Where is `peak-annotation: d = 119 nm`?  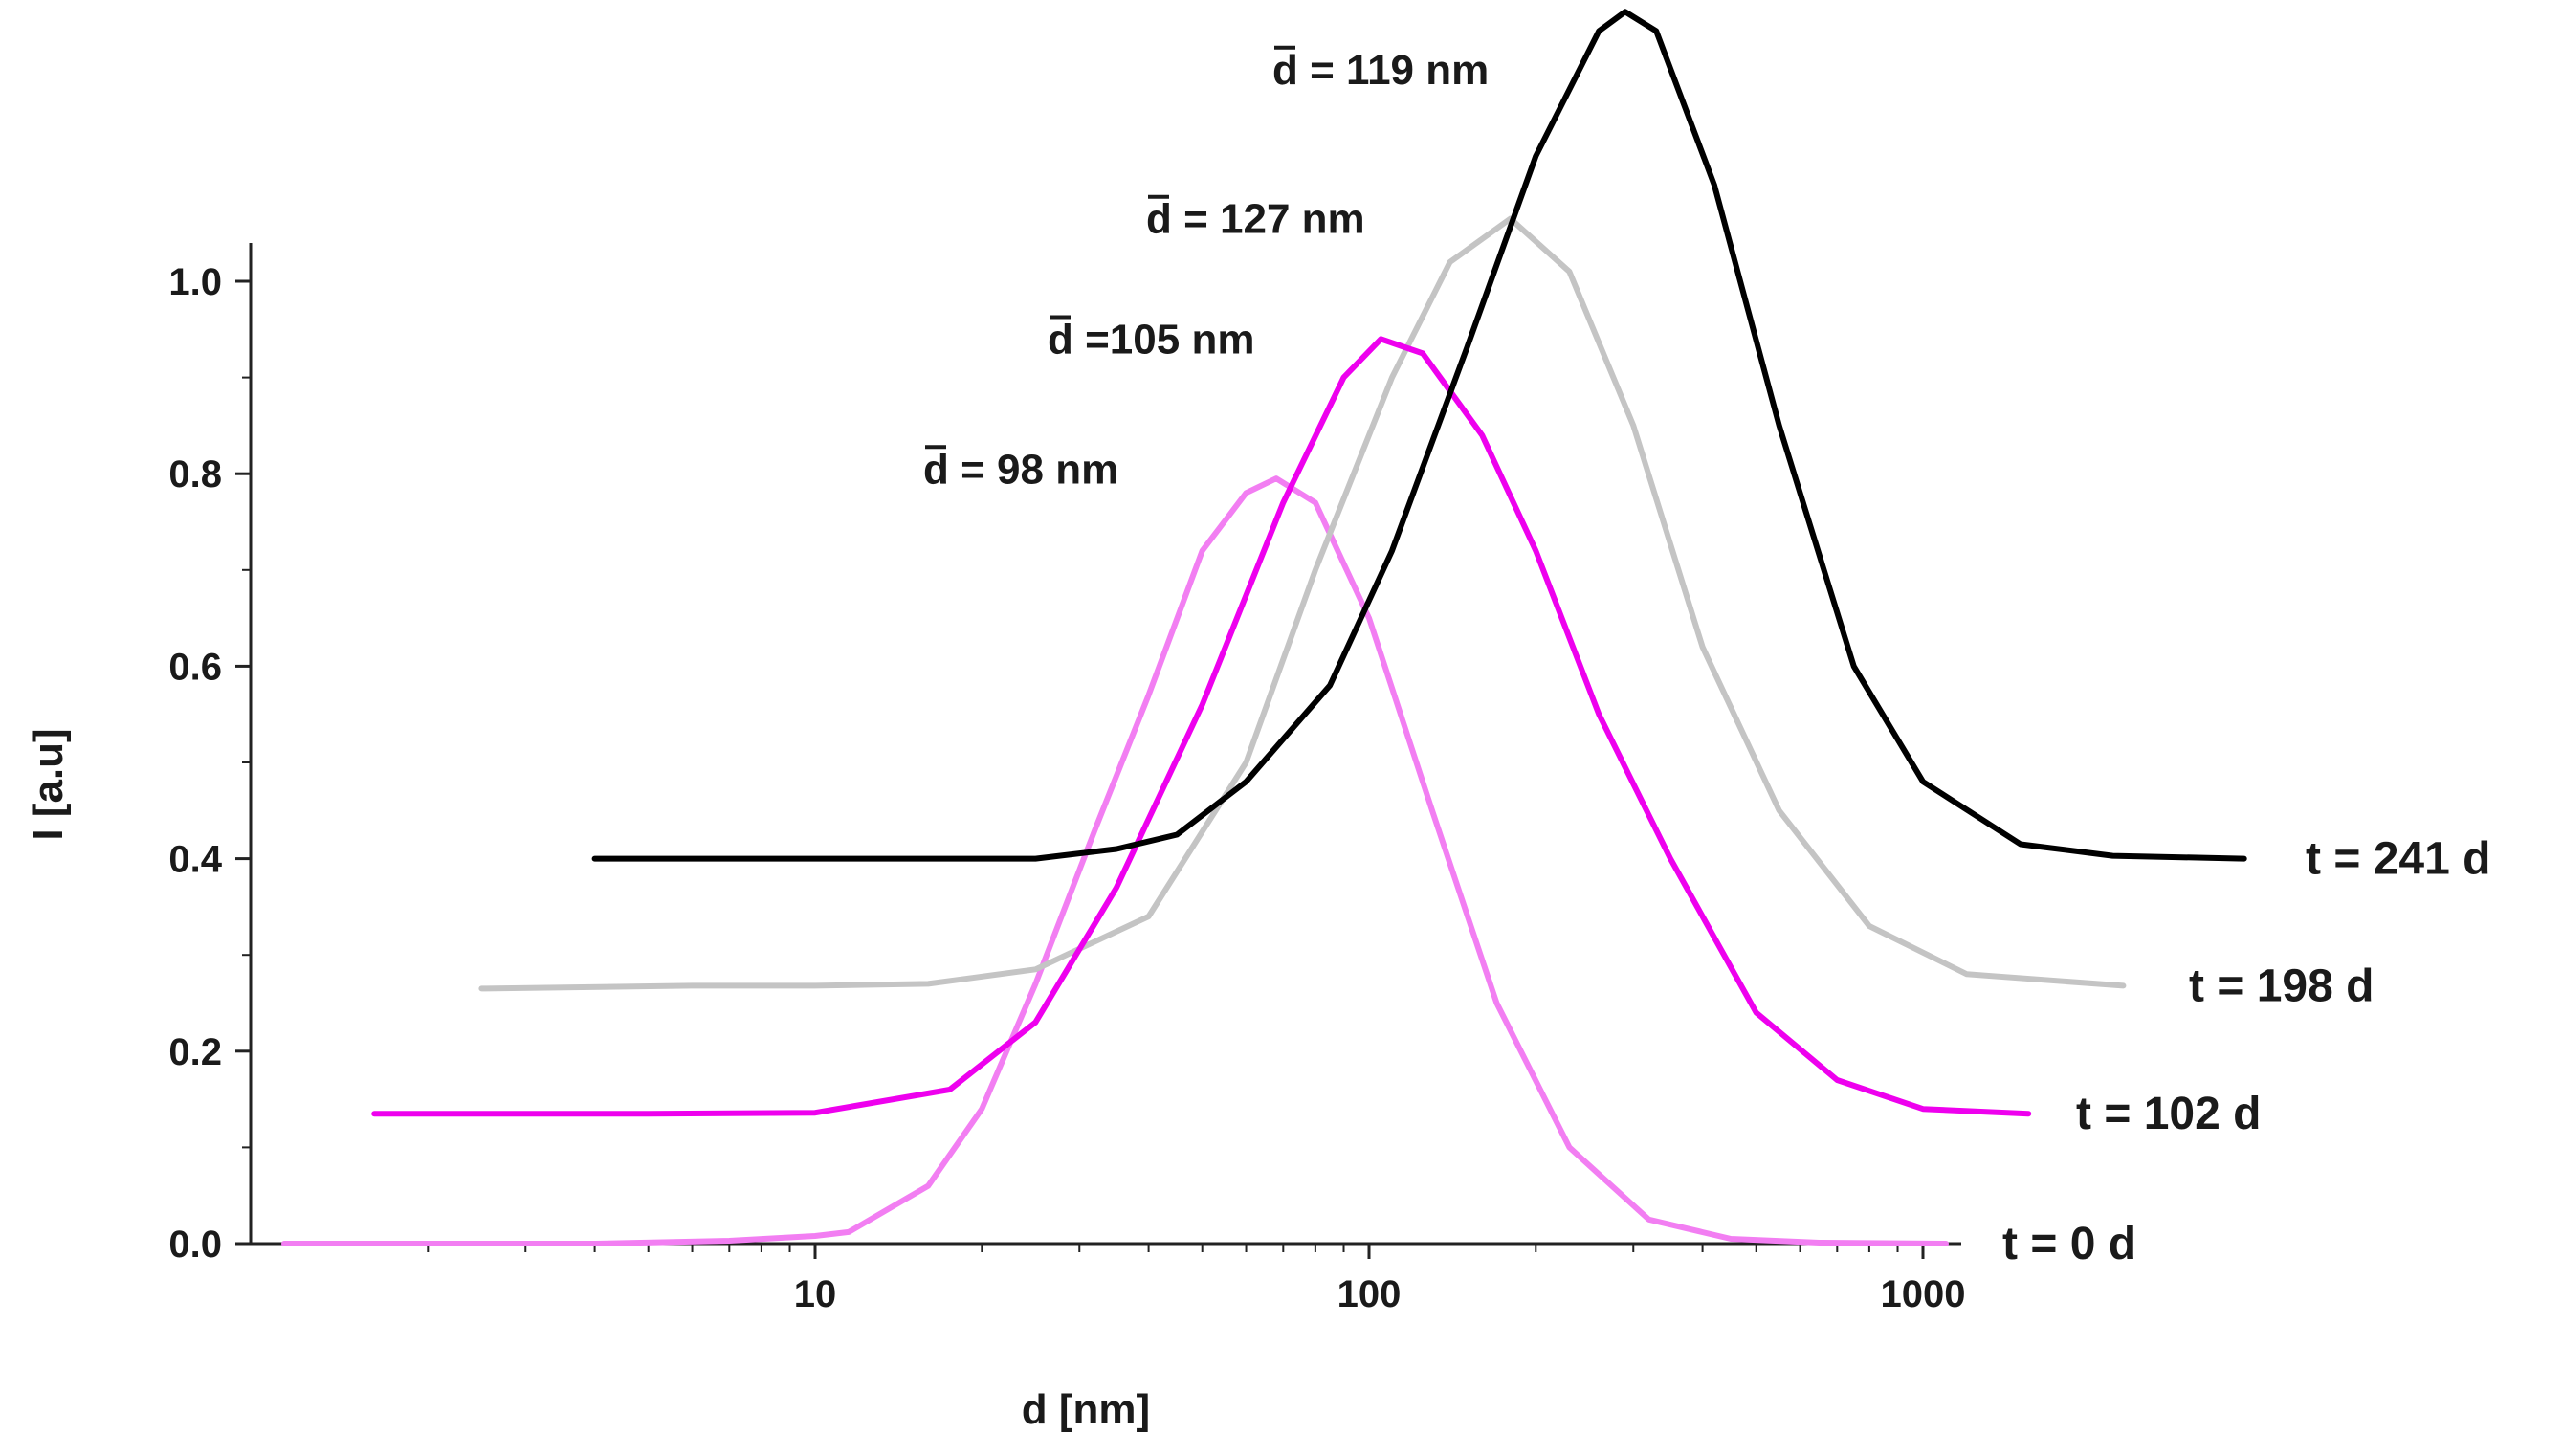
peak-annotation: d = 119 nm is located at coordinates (1381, 71).